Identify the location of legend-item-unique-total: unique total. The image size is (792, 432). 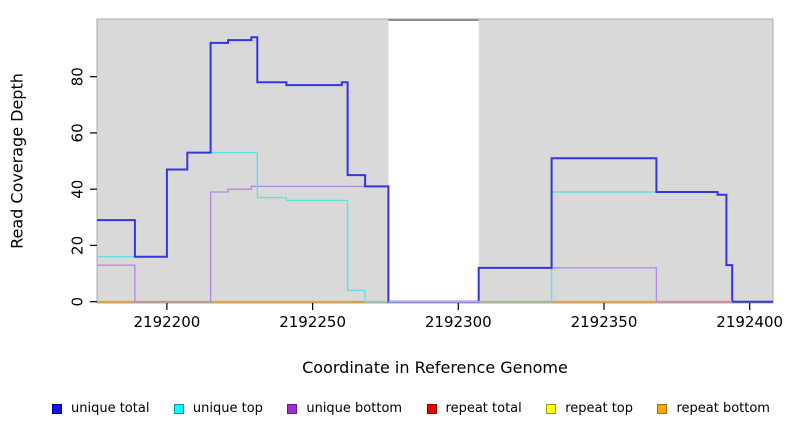
(100, 408).